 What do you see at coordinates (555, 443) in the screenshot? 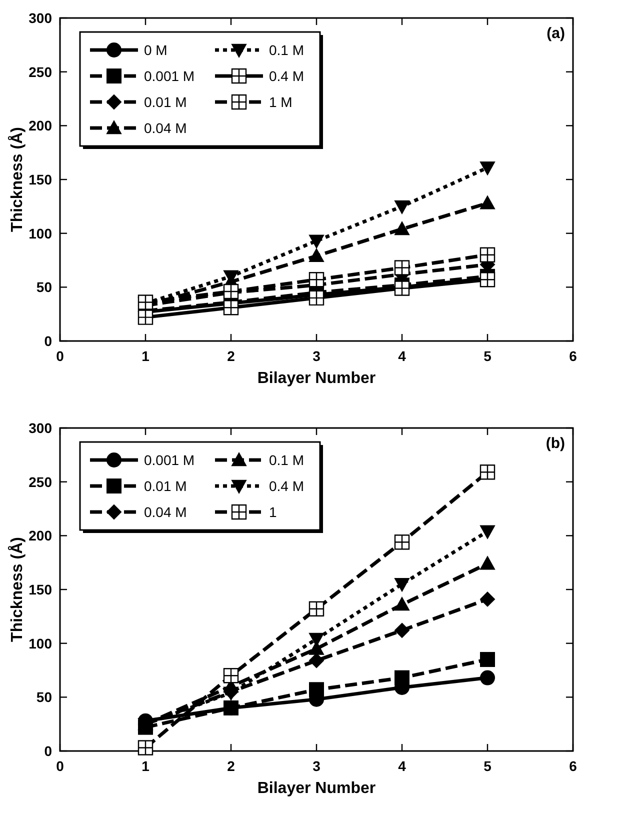
I see `annotation: (b)` at bounding box center [555, 443].